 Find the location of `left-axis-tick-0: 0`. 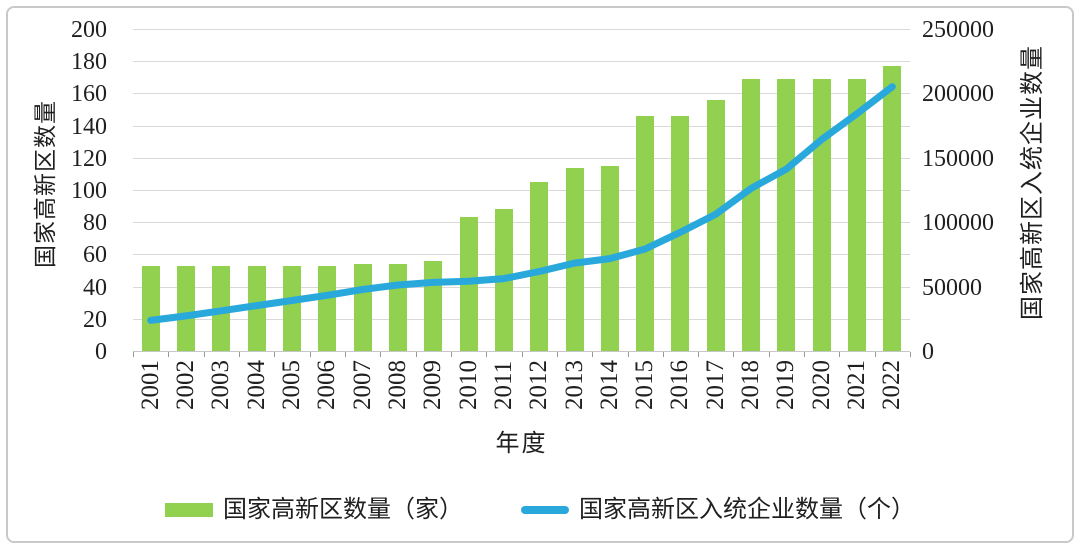

left-axis-tick-0: 0 is located at coordinates (101, 352).